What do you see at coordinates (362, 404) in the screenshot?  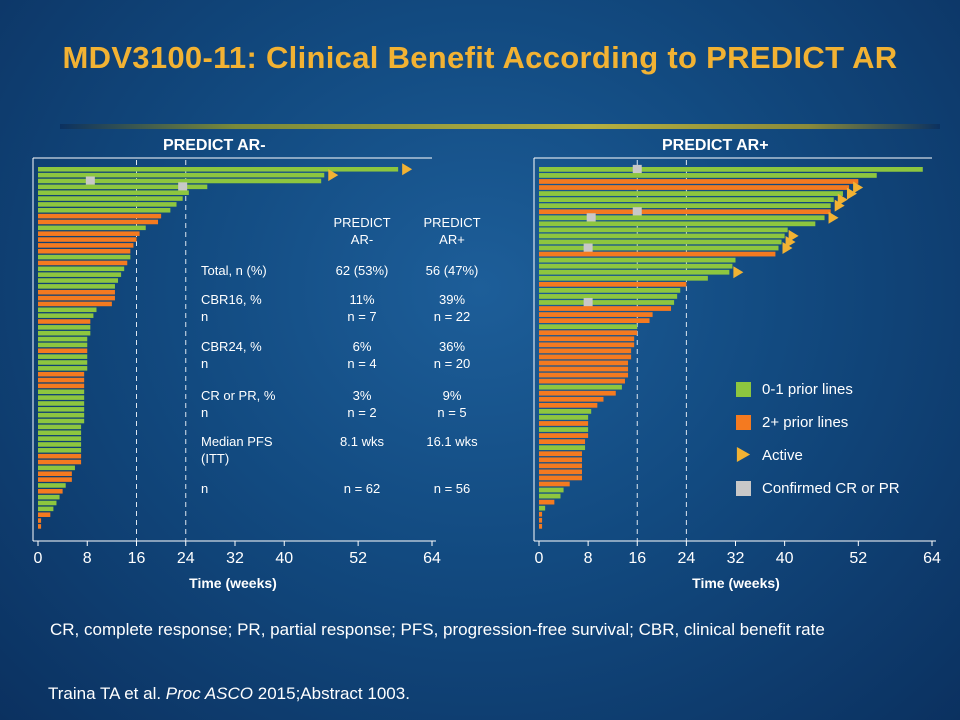 I see `table-cell: 3% n = 2` at bounding box center [362, 404].